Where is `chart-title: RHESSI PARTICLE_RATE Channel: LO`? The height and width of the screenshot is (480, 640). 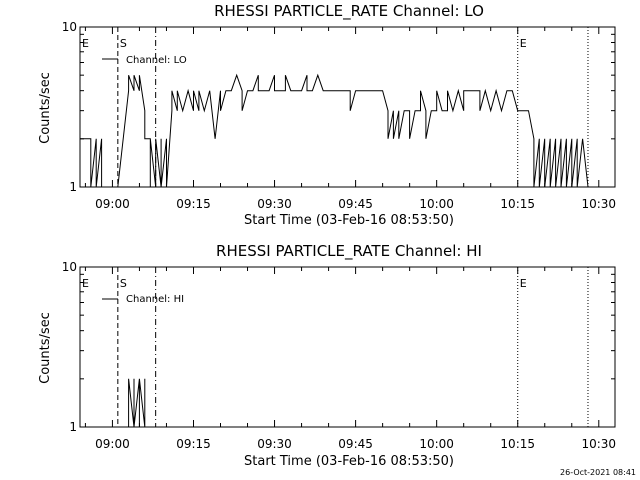
chart-title: RHESSI PARTICLE_RATE Channel: LO is located at coordinates (349, 11).